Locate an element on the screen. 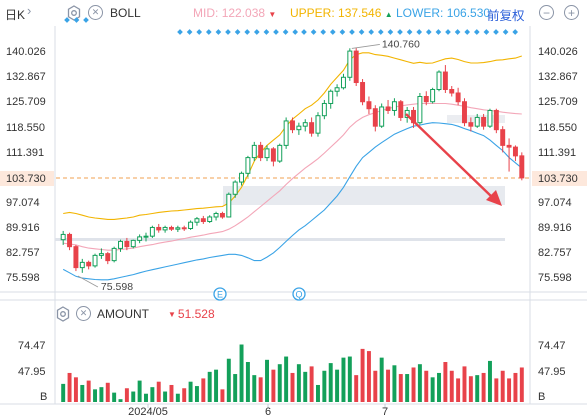 This screenshot has height=420, width=587. close-indicator-button: ✕ is located at coordinates (95, 12).